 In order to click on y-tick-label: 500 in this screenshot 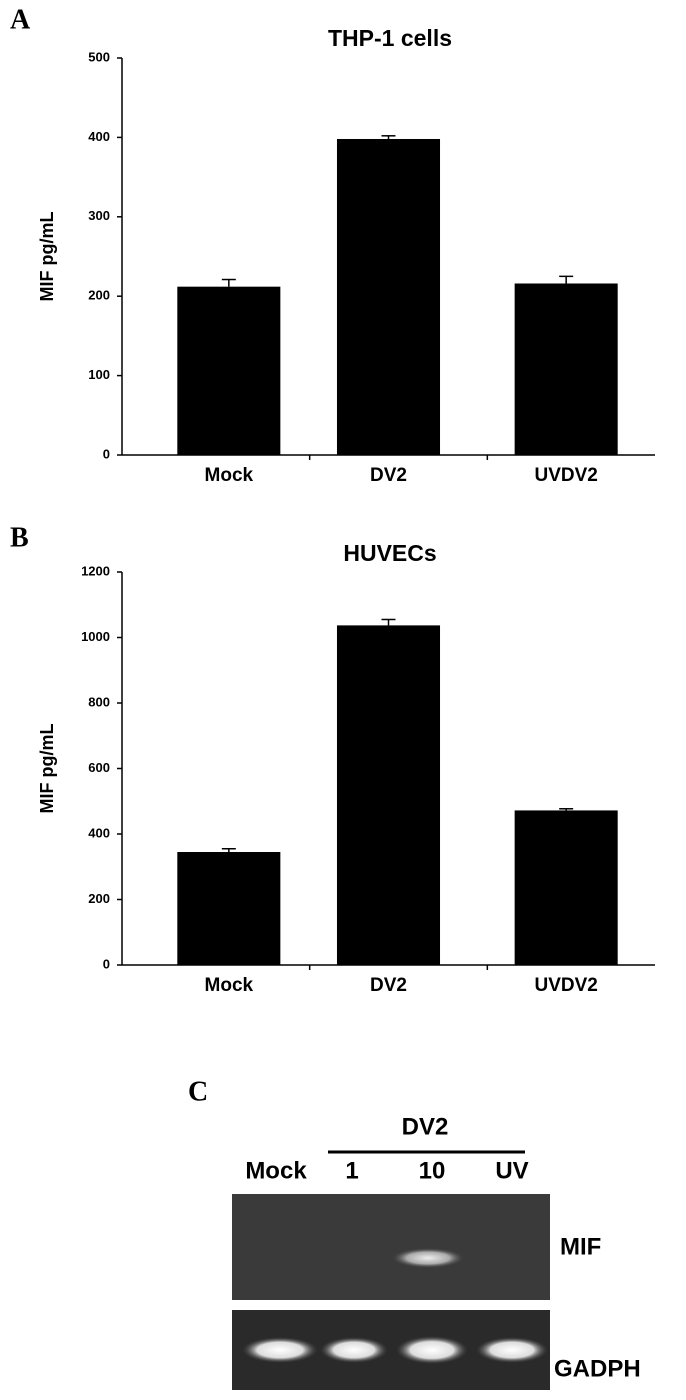, I will do `click(99, 56)`.